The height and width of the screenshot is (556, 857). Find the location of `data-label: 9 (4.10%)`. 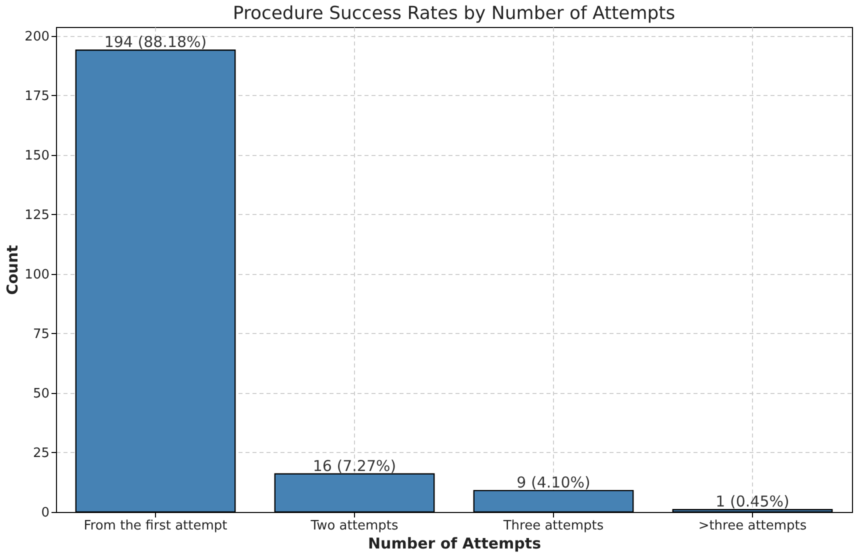

data-label: 9 (4.10%) is located at coordinates (553, 483).